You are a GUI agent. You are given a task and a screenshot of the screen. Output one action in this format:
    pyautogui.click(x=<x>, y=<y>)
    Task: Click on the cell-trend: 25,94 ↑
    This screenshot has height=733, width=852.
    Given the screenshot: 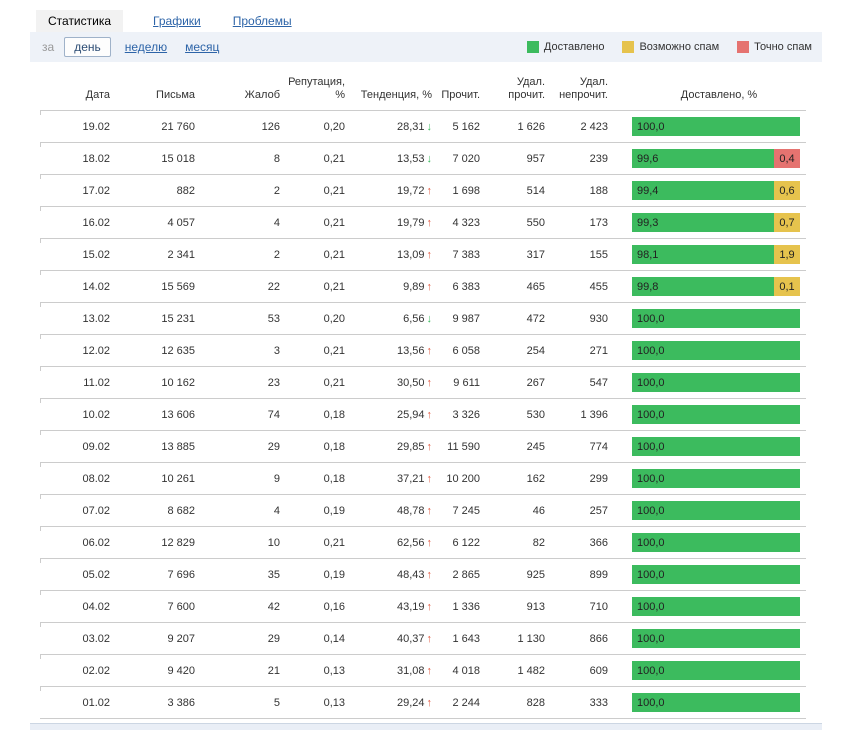 What is the action you would take?
    pyautogui.click(x=388, y=415)
    